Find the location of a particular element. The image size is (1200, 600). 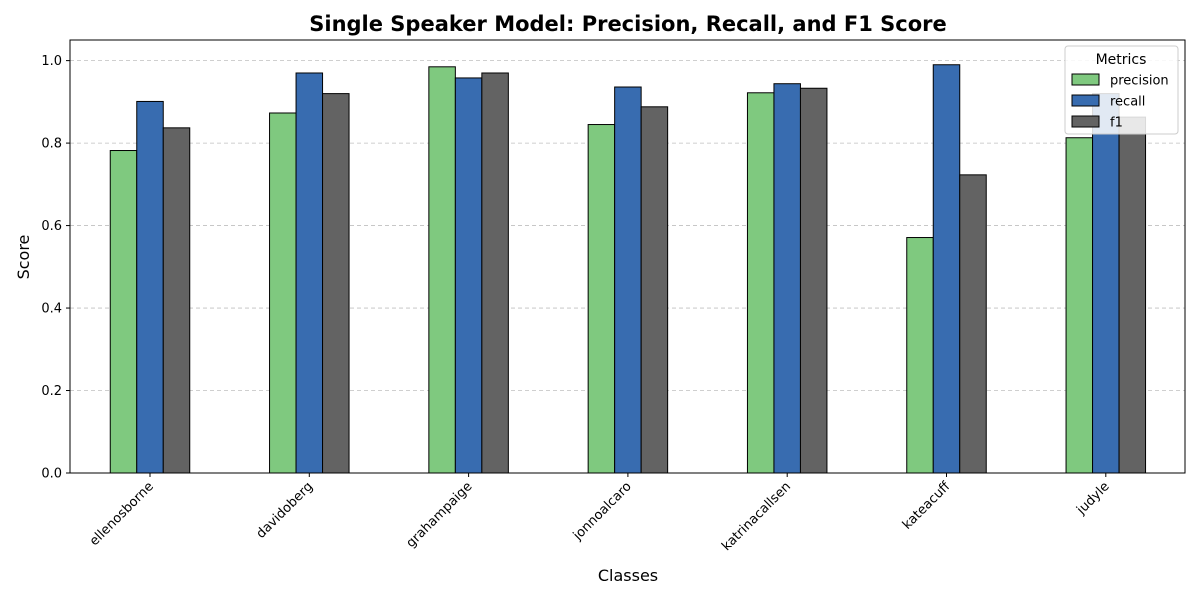

y-axis: 0.0 0.2 0.4 0.6 0.8 1.0 is located at coordinates (55, 268).